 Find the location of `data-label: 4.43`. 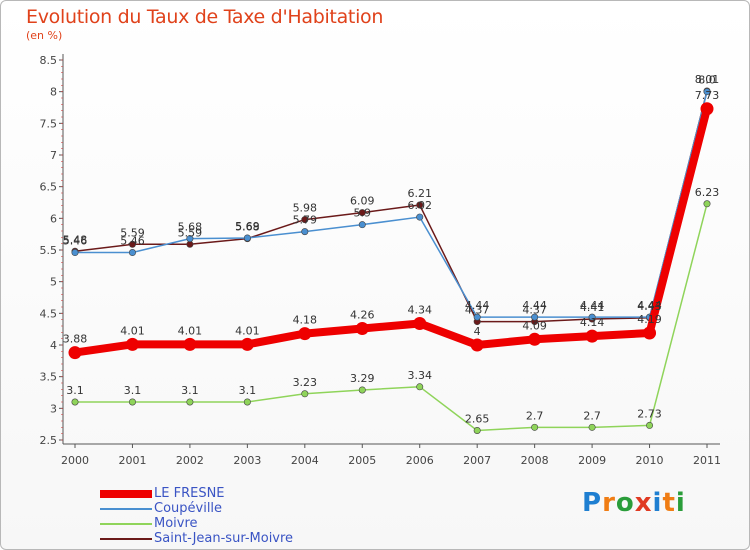

data-label: 4.43 is located at coordinates (649, 306).